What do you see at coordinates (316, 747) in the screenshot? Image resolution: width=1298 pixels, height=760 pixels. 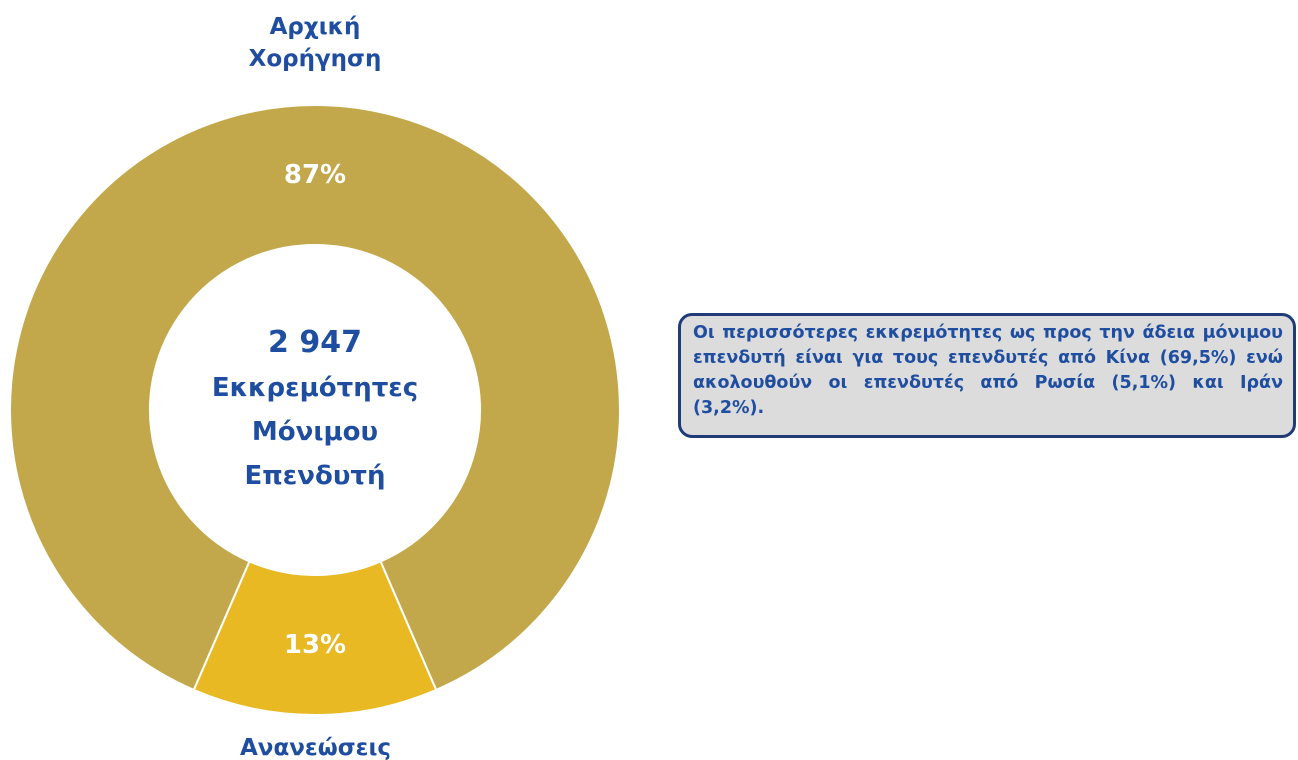 I see `category-label: Ανανεώσεις` at bounding box center [316, 747].